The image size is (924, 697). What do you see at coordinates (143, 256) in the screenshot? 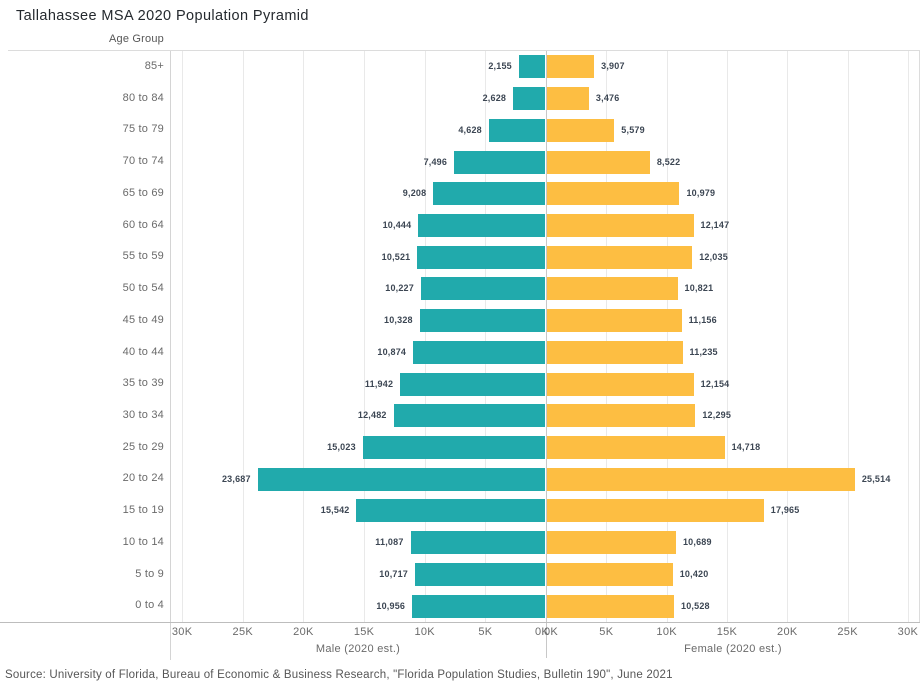
I see `row-label: 55 to 59` at bounding box center [143, 256].